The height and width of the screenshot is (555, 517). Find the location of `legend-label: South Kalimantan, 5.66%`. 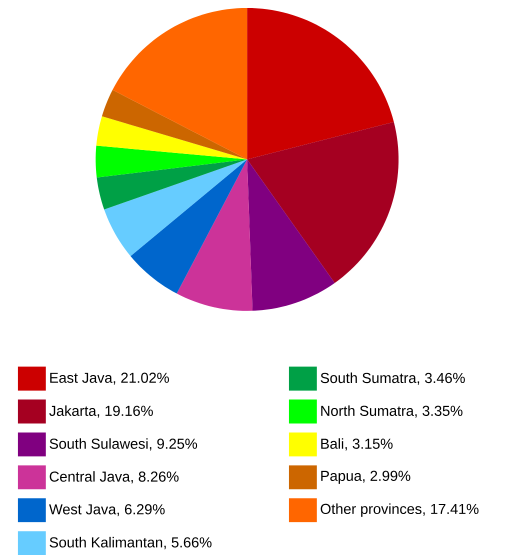

legend-label: South Kalimantan, 5.66% is located at coordinates (131, 543).